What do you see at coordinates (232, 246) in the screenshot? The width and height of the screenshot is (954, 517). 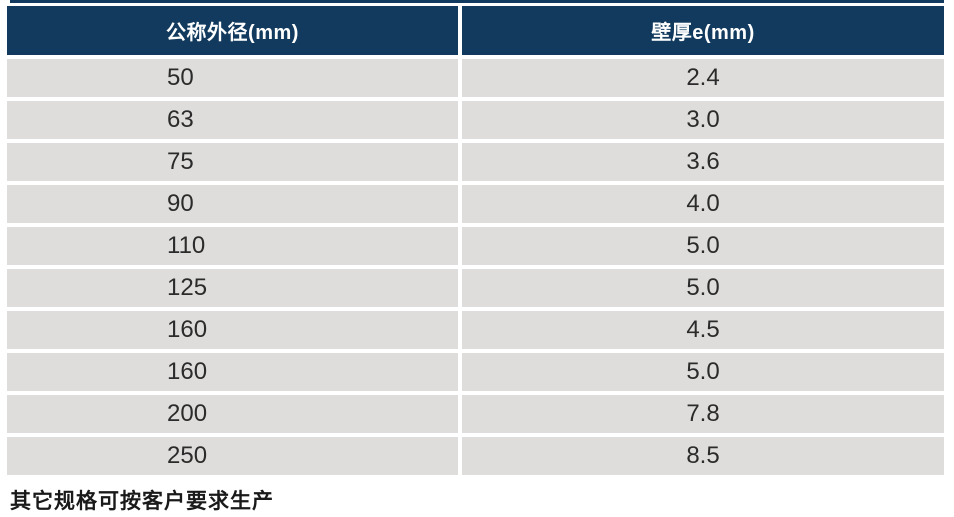 I see `od-cell: 110` at bounding box center [232, 246].